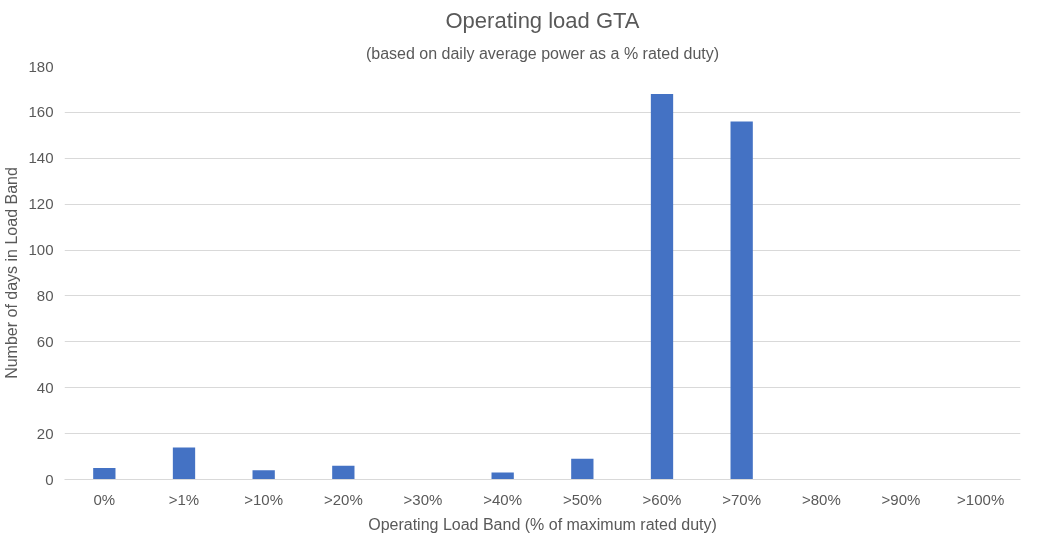 The height and width of the screenshot is (540, 1046). Describe the element at coordinates (41, 204) in the screenshot. I see `y-tick-label: 120` at that location.